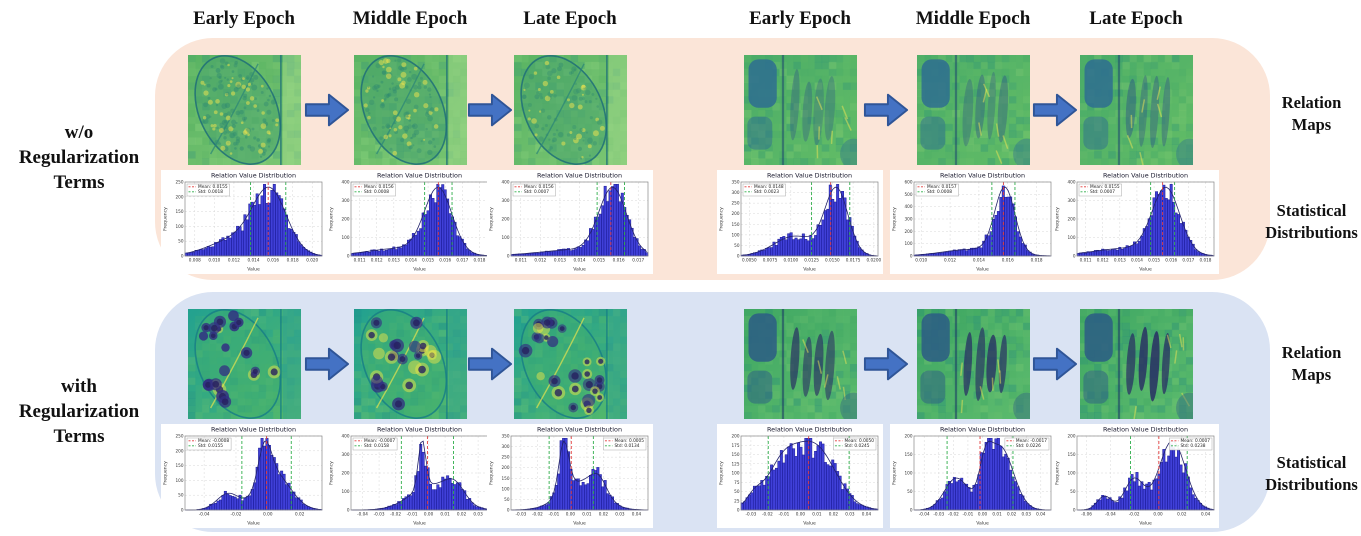  Describe the element at coordinates (570, 476) in the screenshot. I see `histogram-with-1-late` at that location.